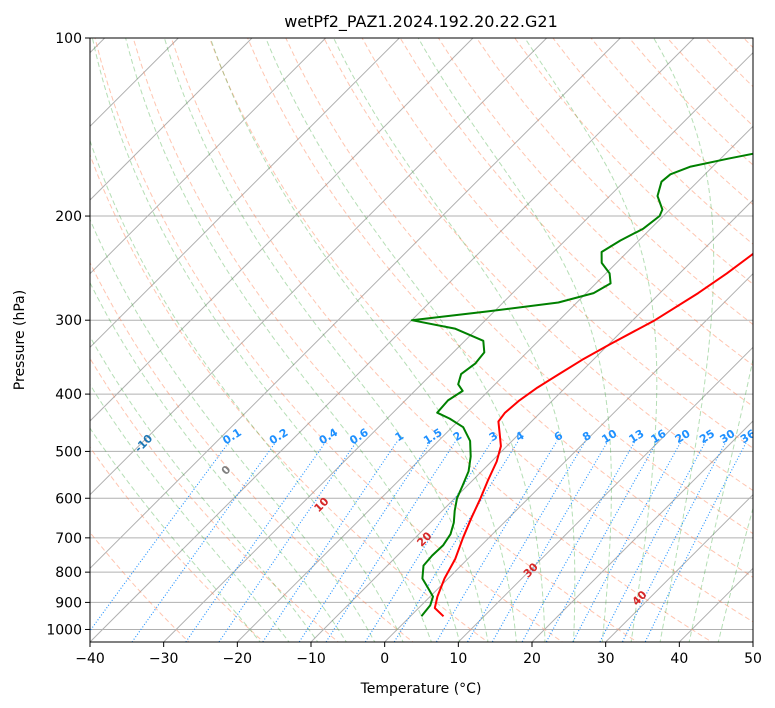 The height and width of the screenshot is (708, 775). Describe the element at coordinates (90, 659) in the screenshot. I see `x-tick-label: −40` at that location.